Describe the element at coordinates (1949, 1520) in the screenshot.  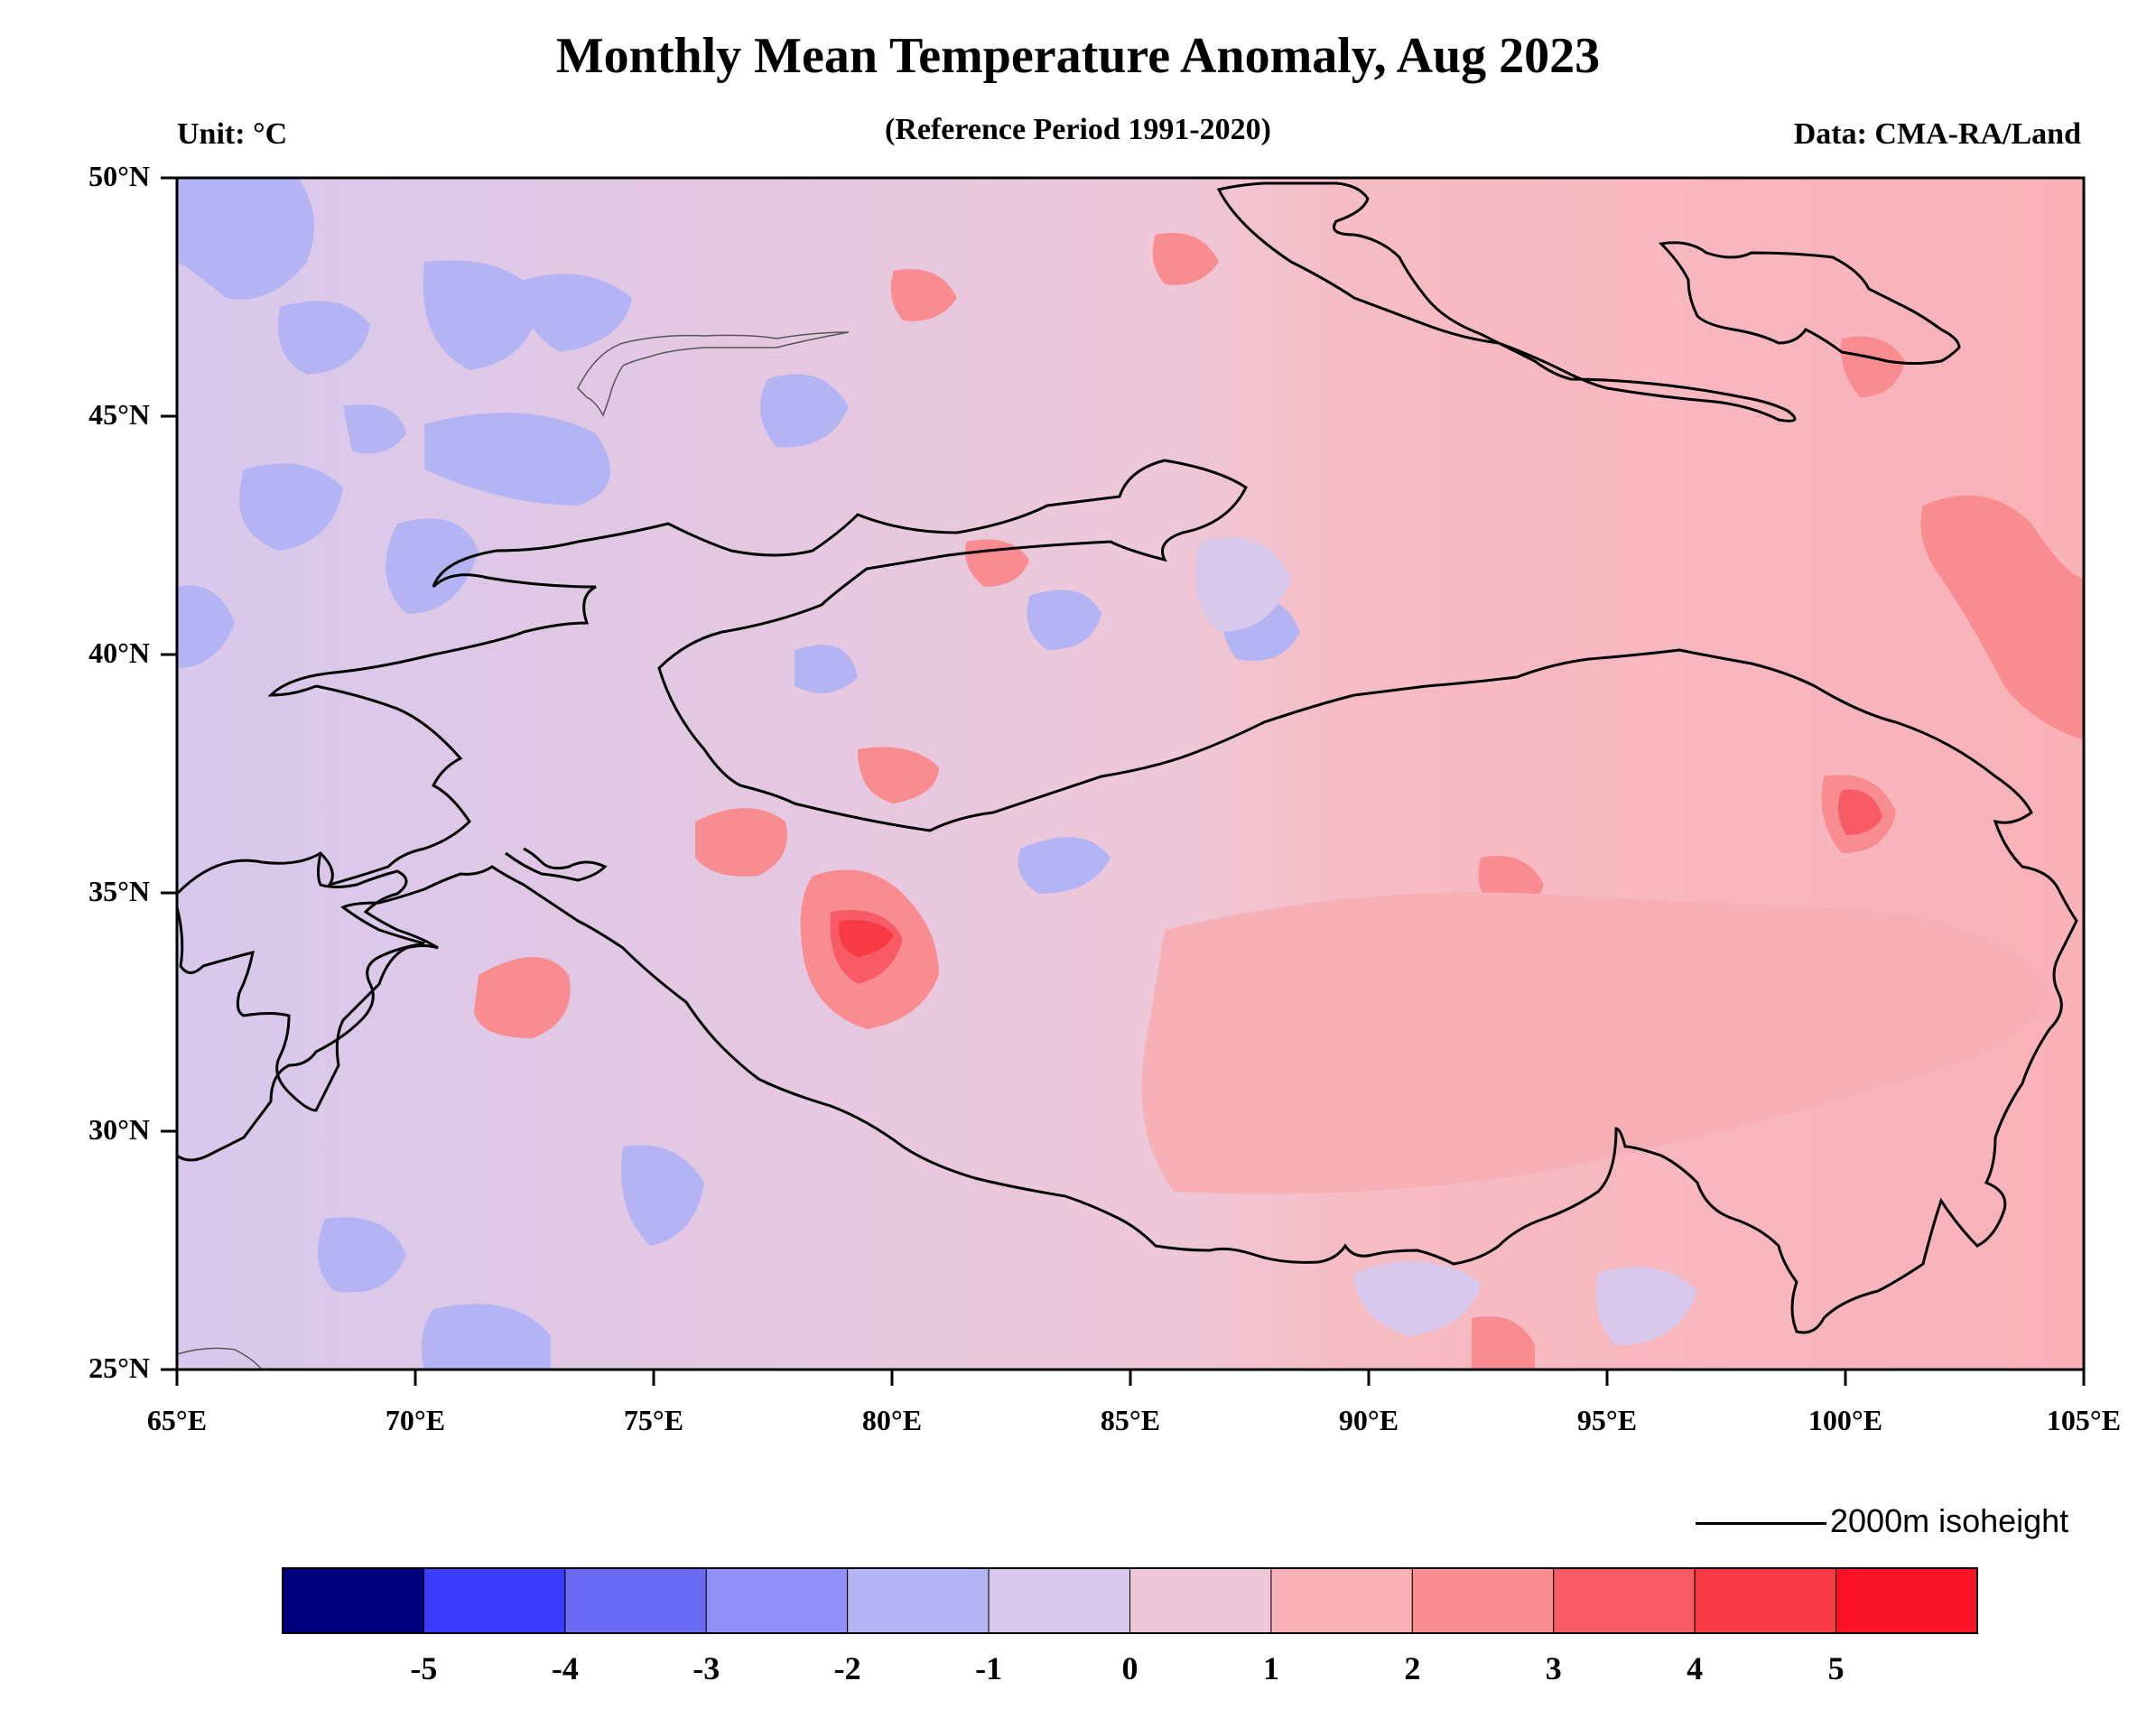
I see `isoheight-legend-label: 2000m isoheight` at that location.